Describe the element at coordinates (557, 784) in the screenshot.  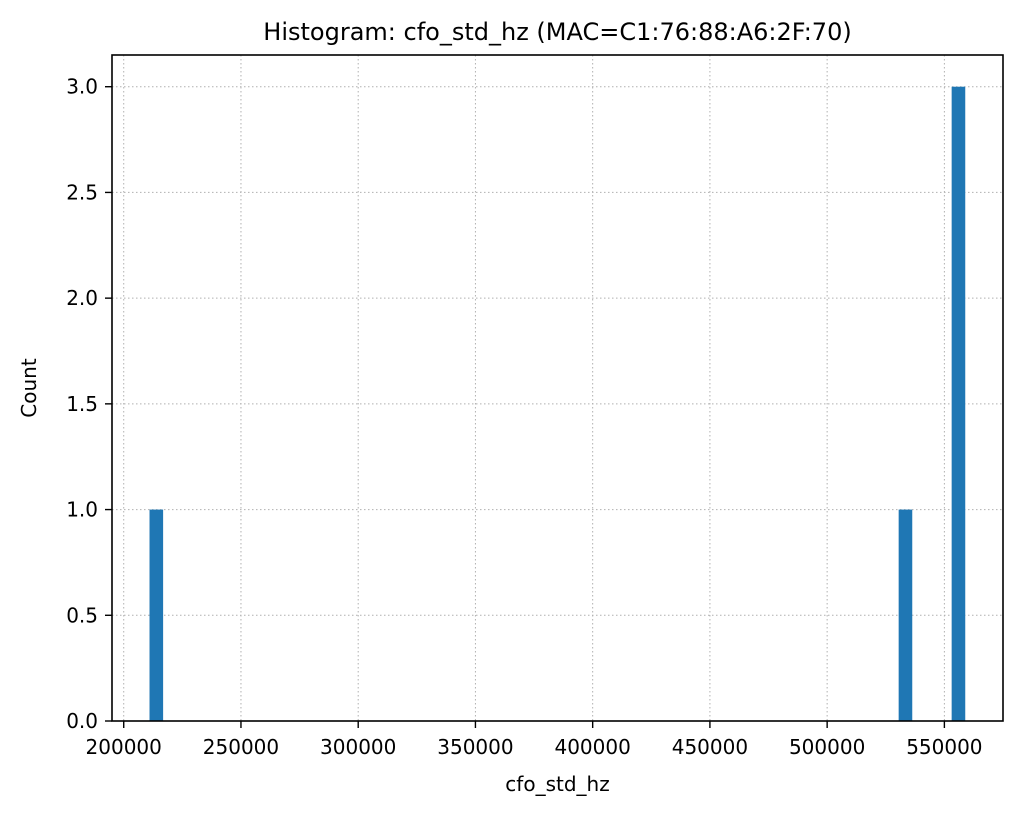
I see `x-axis-title: cfo_std_hz` at that location.